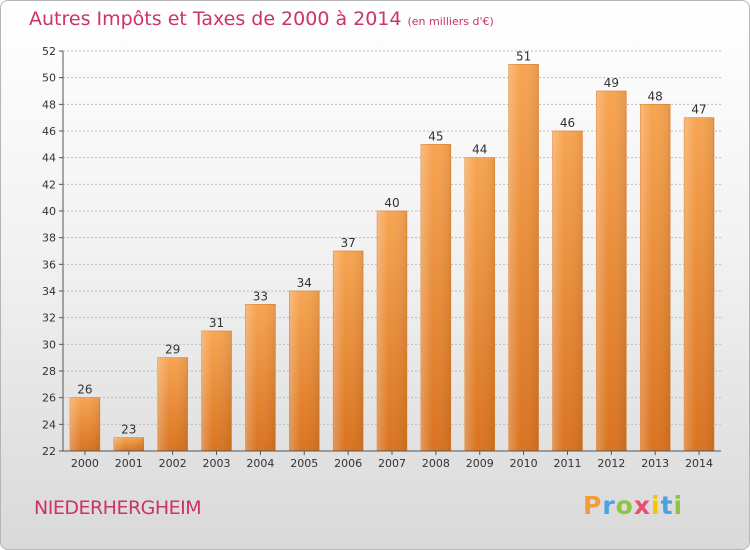 Image resolution: width=750 pixels, height=550 pixels. What do you see at coordinates (85, 463) in the screenshot?
I see `x-tick-label: 2000` at bounding box center [85, 463].